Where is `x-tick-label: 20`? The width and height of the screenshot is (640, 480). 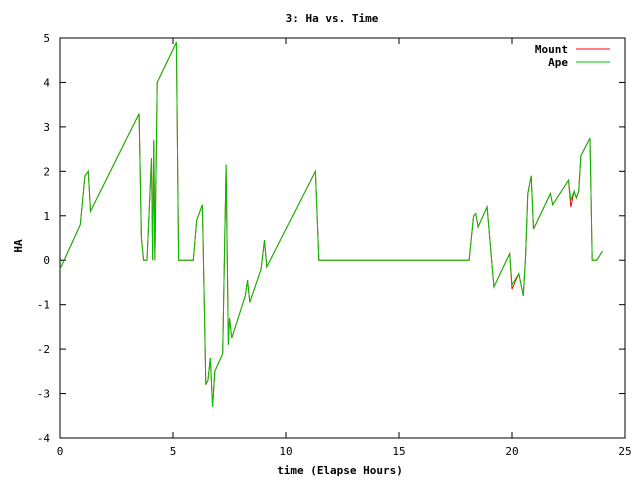
x-tick-label: 20 is located at coordinates (511, 451).